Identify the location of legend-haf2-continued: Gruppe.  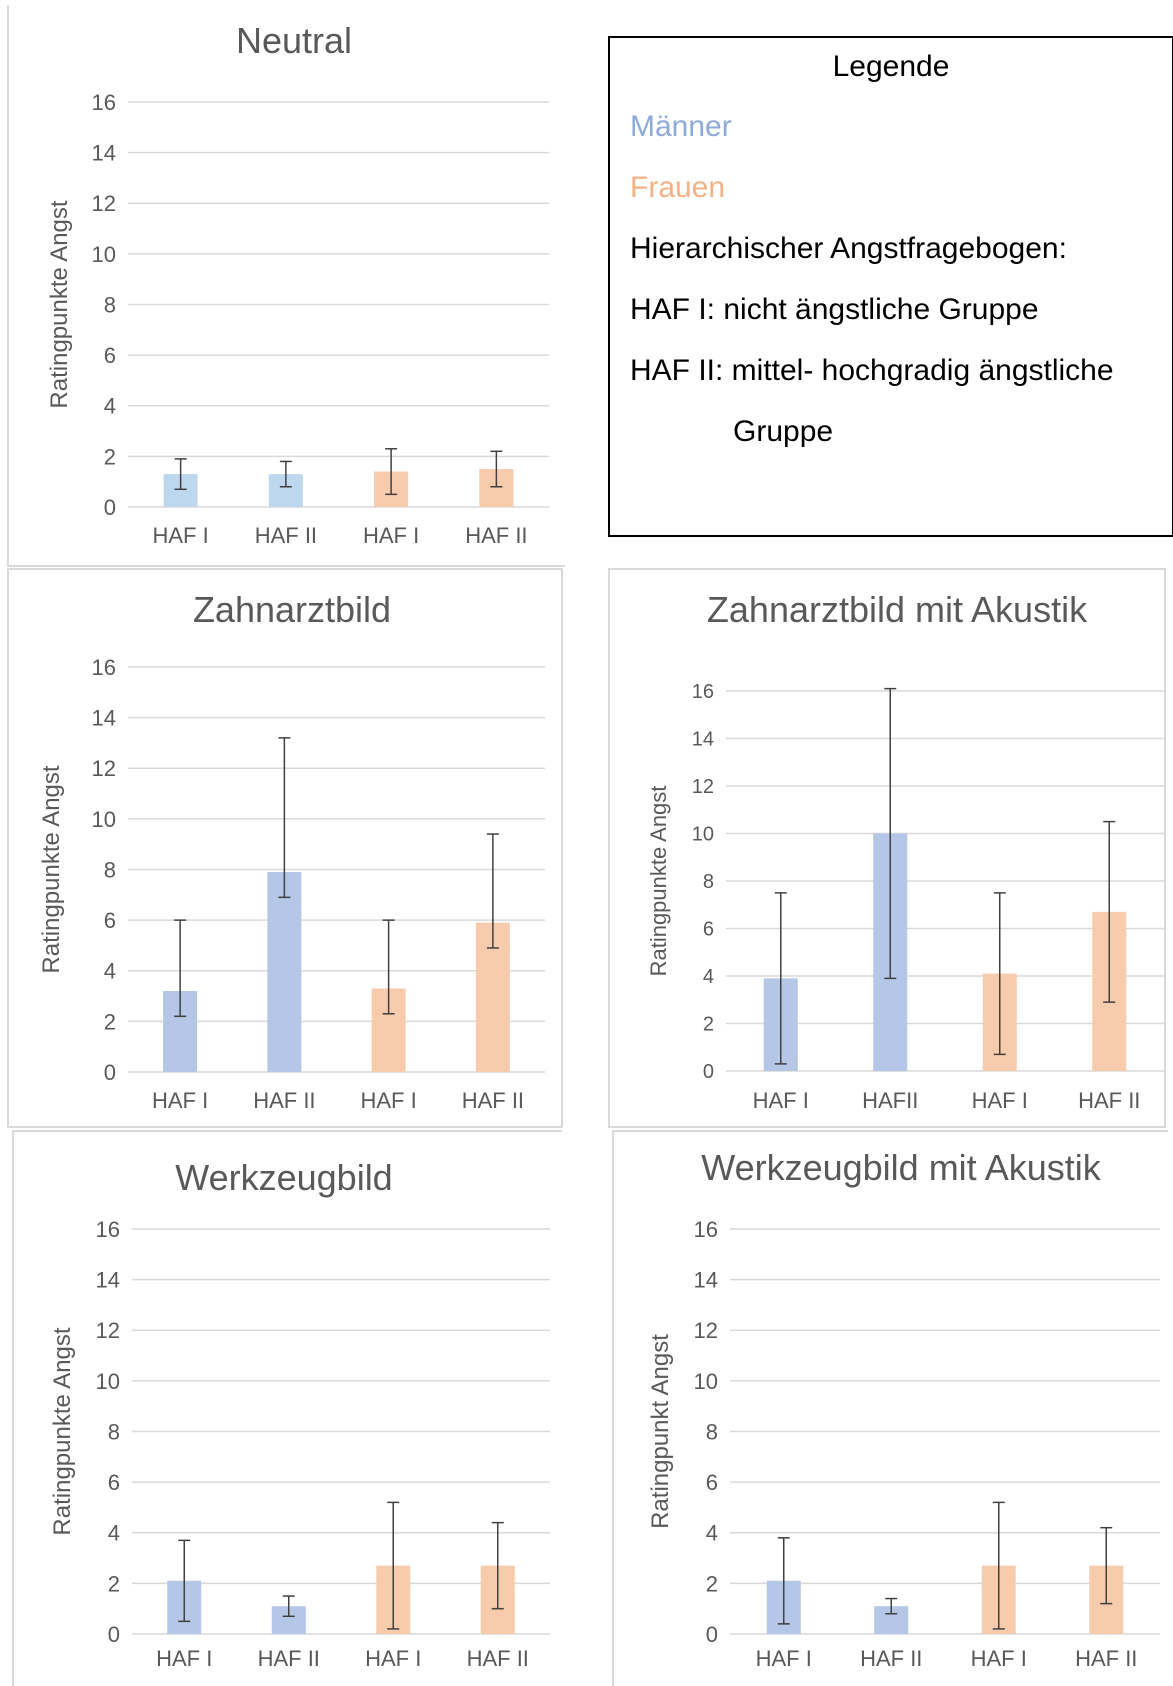
(783, 431).